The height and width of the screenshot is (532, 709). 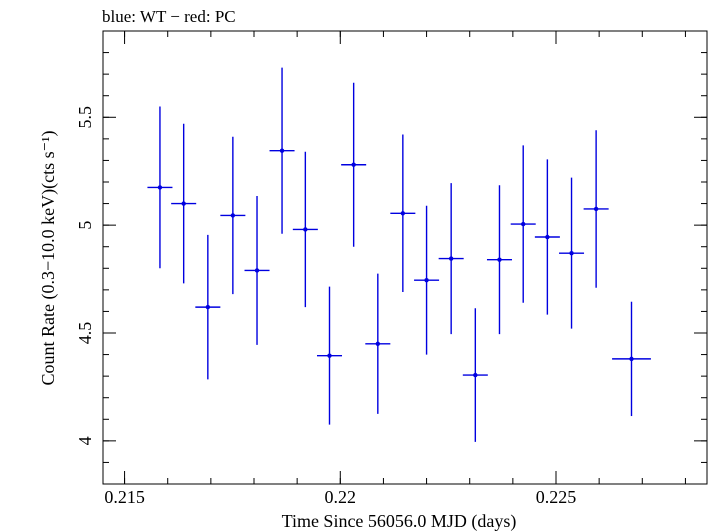 I want to click on x-axis-label: Time Since 56056.0 MJD (days), so click(x=399, y=521).